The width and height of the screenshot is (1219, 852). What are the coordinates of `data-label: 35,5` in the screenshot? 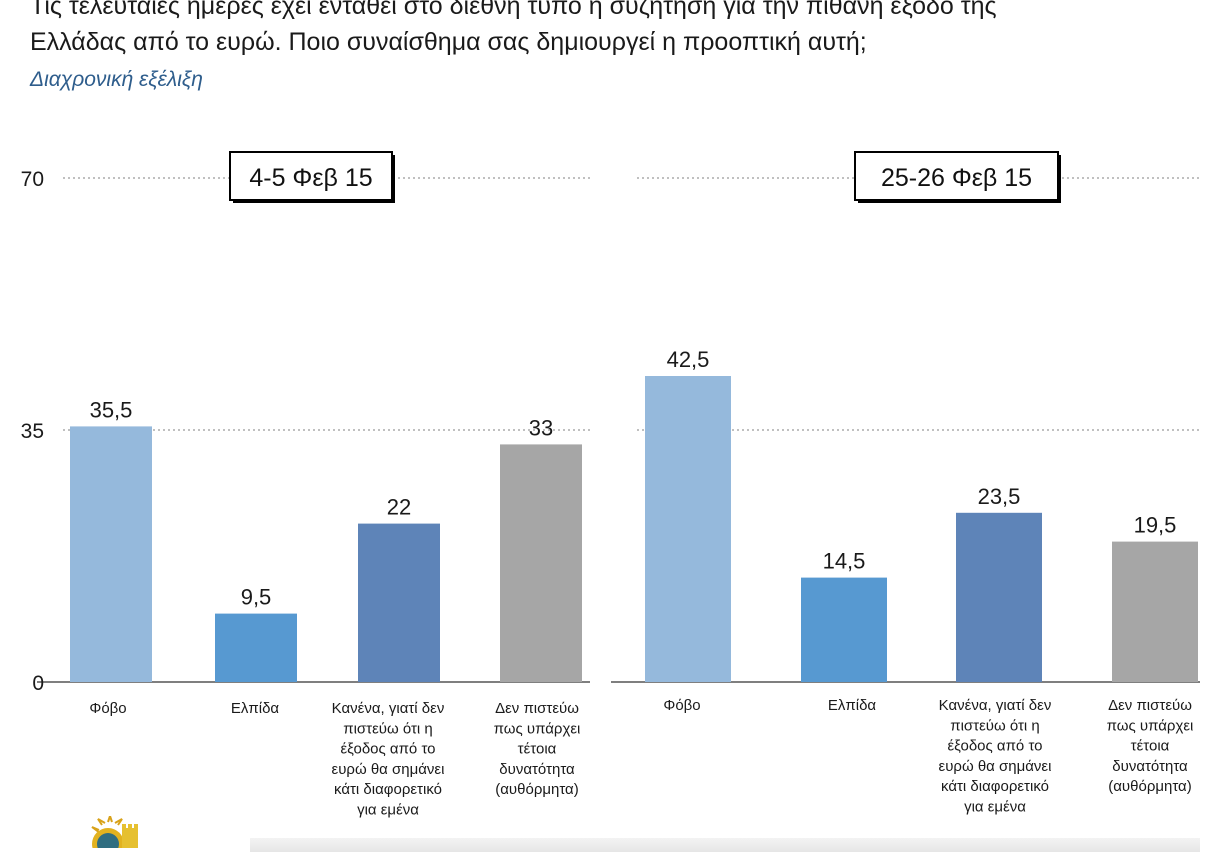 It's located at (111, 409).